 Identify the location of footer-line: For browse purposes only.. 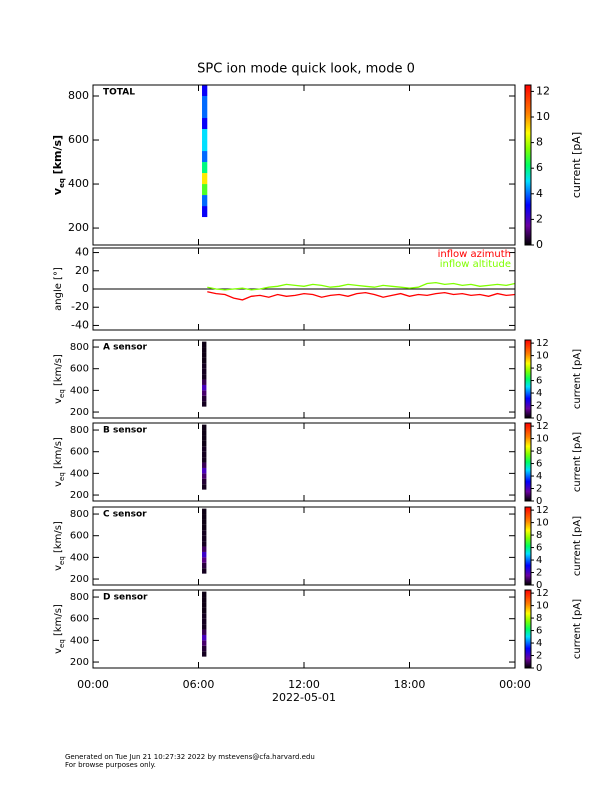
(110, 765).